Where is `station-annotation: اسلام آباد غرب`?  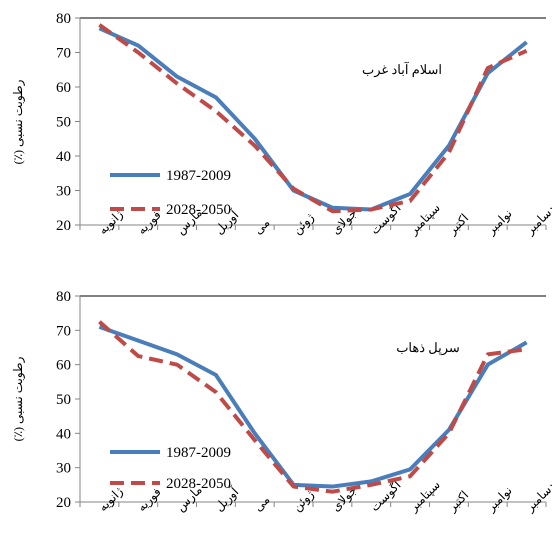
station-annotation: اسلام آباد غرب is located at coordinates (402, 69).